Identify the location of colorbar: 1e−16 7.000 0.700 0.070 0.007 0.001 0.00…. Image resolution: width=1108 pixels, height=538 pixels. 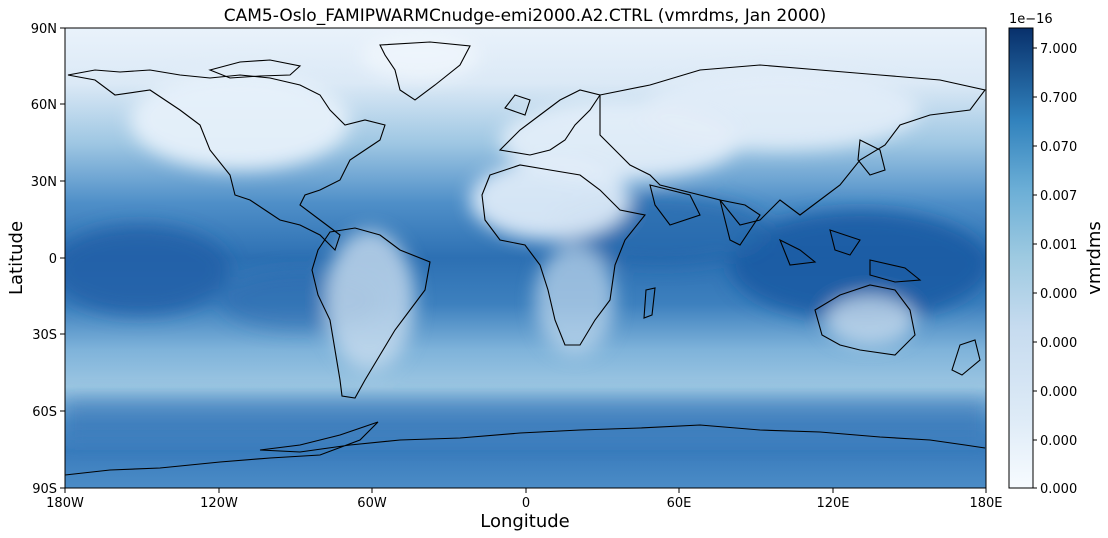
(1056, 254).